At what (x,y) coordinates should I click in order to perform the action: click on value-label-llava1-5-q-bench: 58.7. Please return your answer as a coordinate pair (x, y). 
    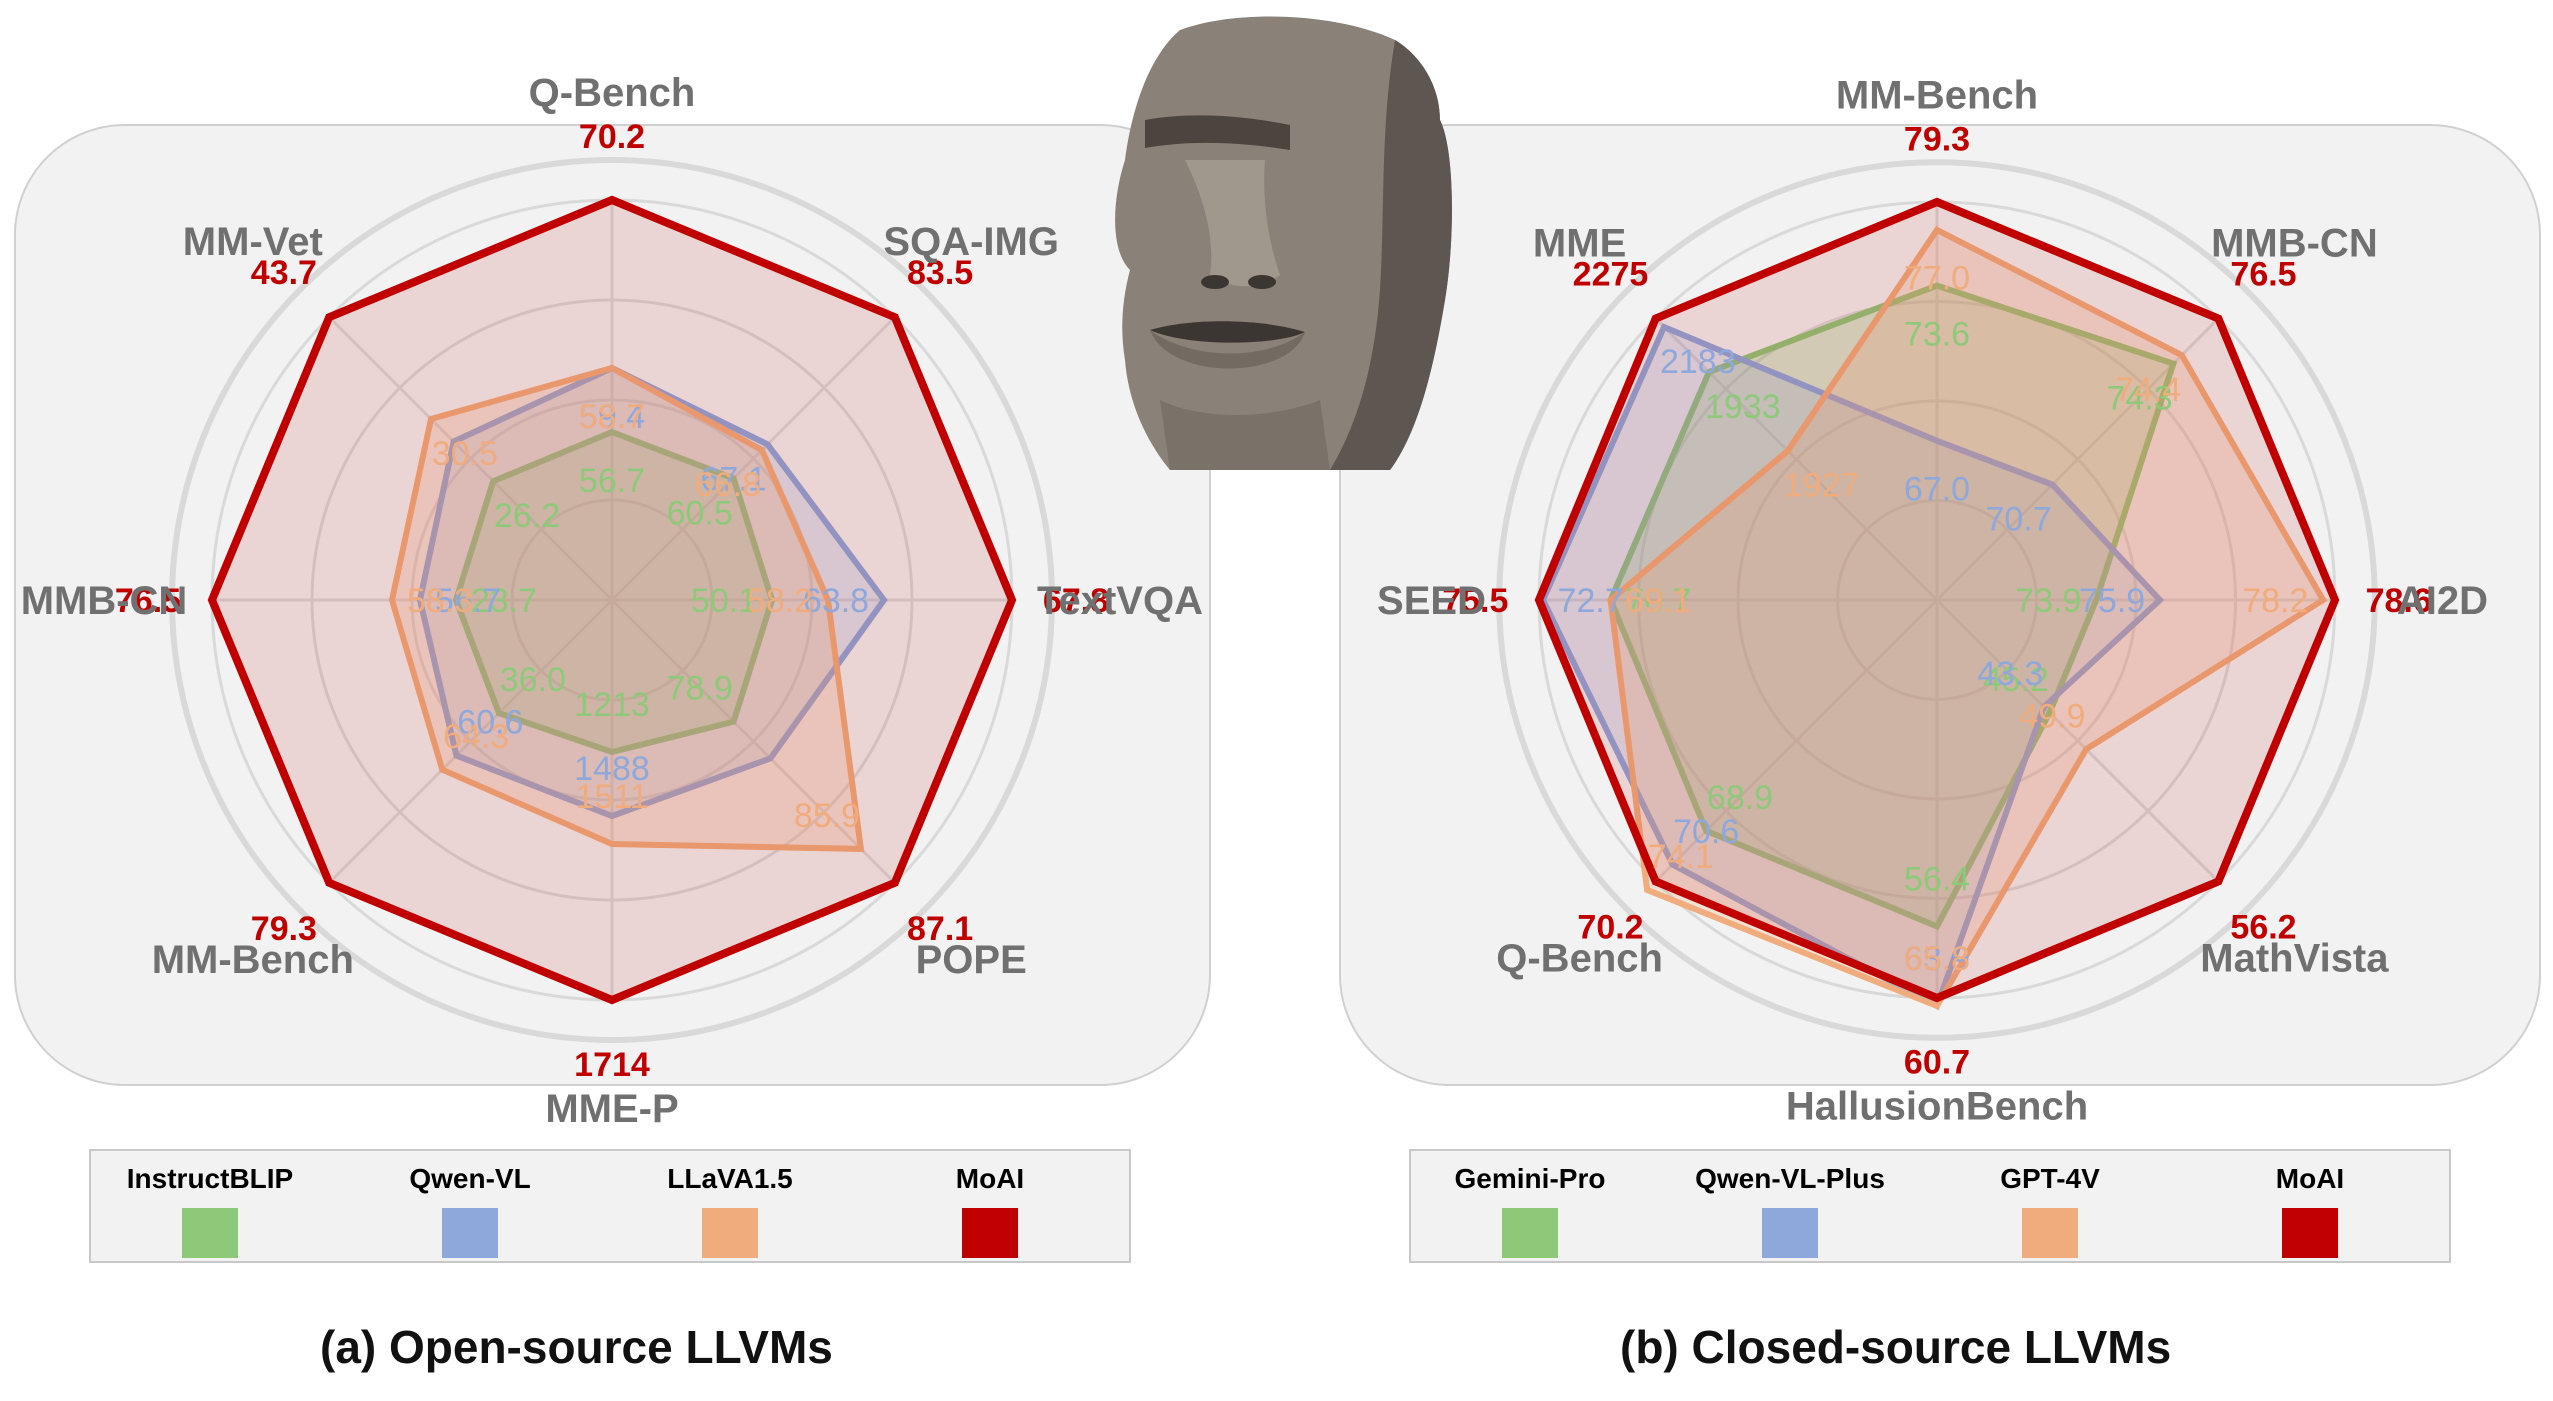
    Looking at the image, I should click on (612, 417).